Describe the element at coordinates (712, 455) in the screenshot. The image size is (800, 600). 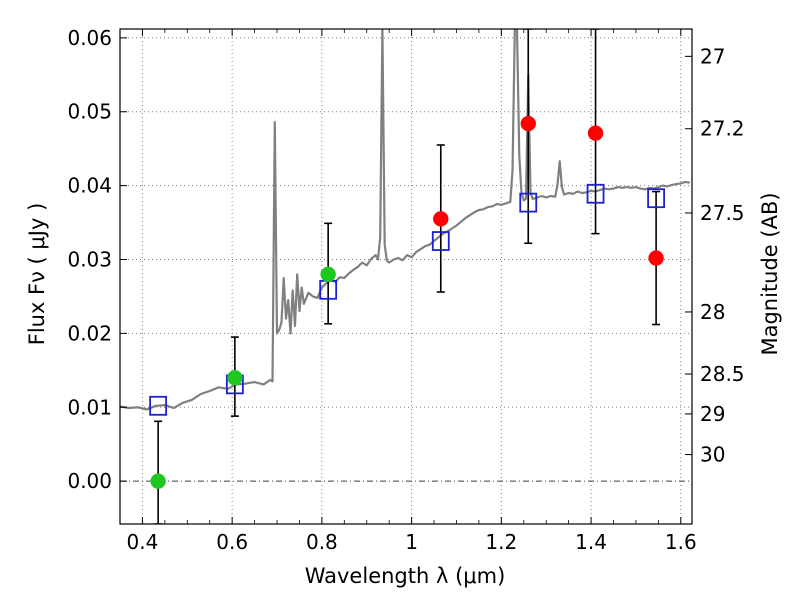
I see `right-tick-label: 30` at that location.